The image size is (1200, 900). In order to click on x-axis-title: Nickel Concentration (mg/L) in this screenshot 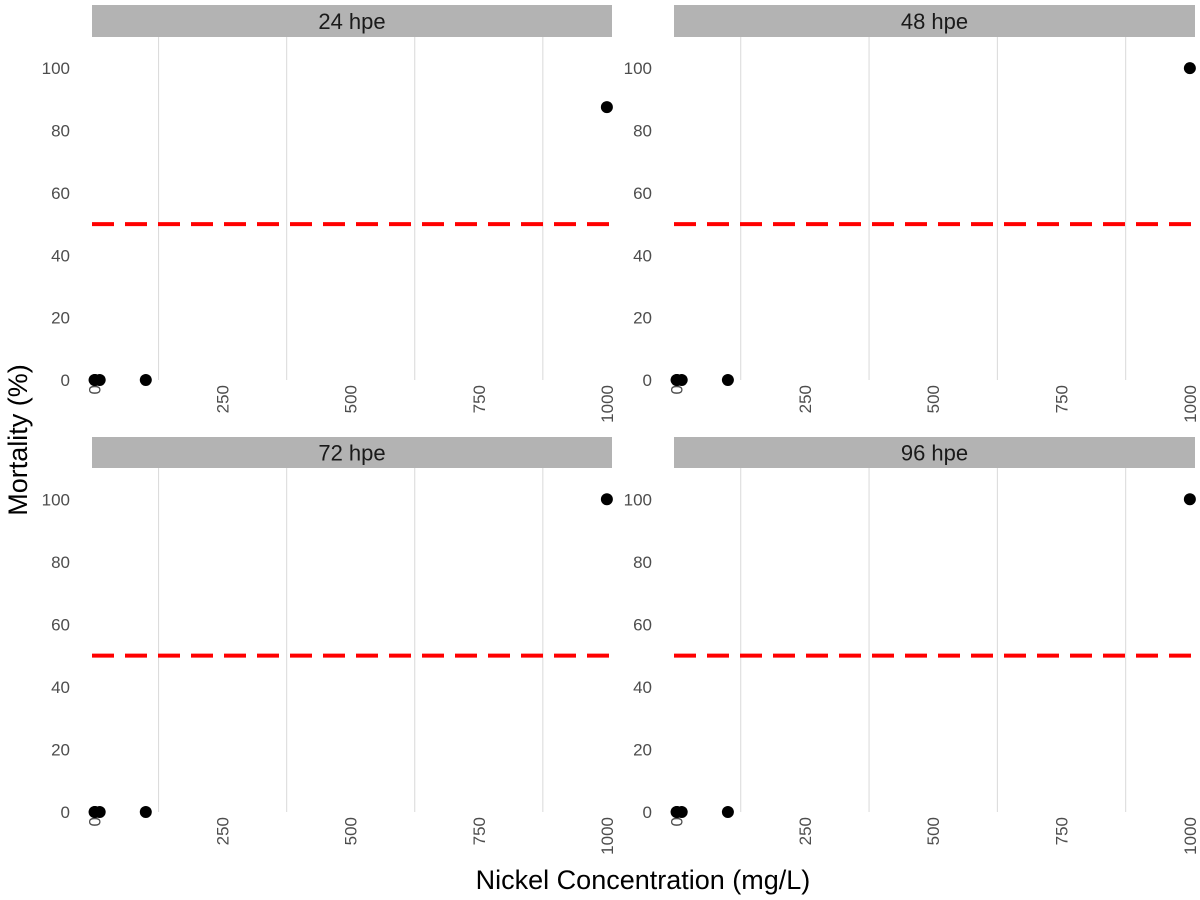, I will do `click(643, 880)`.